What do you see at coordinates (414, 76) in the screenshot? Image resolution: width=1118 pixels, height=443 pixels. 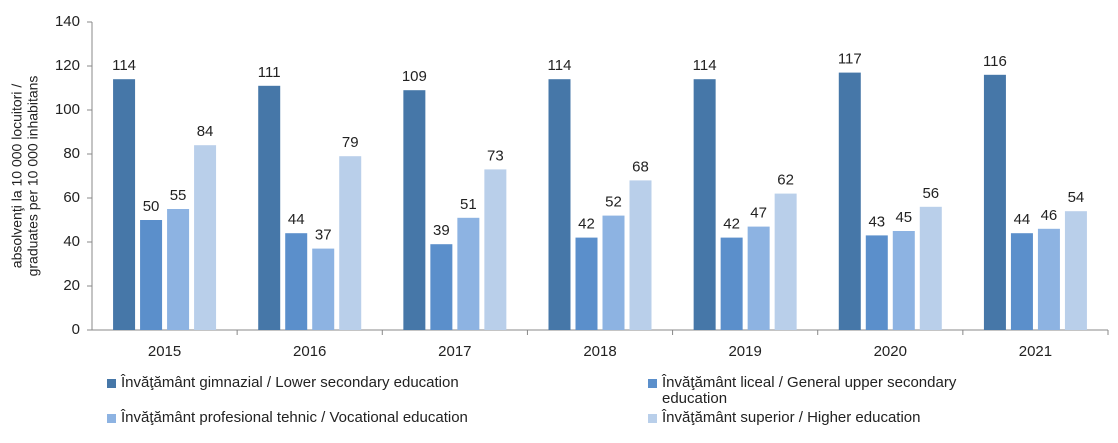 I see `value-label: 109` at bounding box center [414, 76].